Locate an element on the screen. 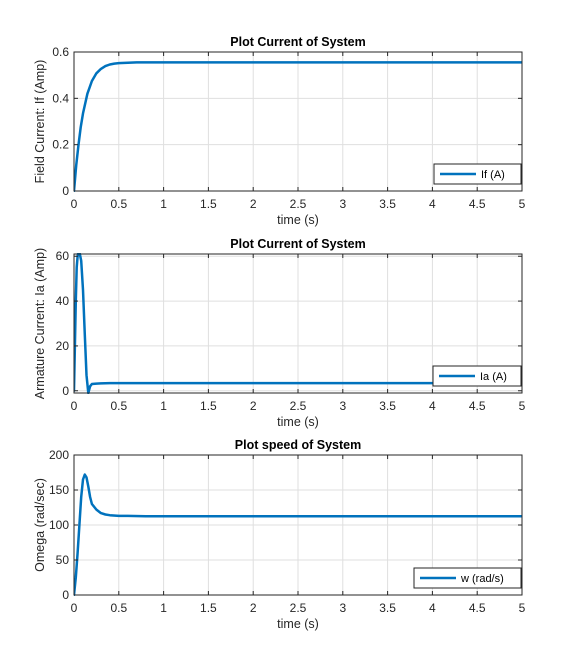  y-tick-label: 0.6 is located at coordinates (60, 52).